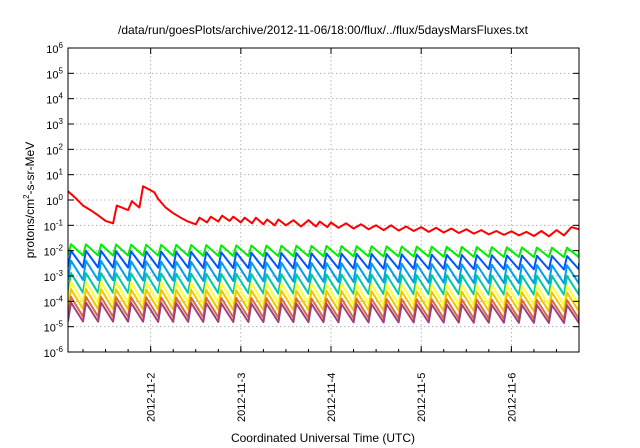  I want to click on y-tick-label: 10⁰, so click(54, 200).